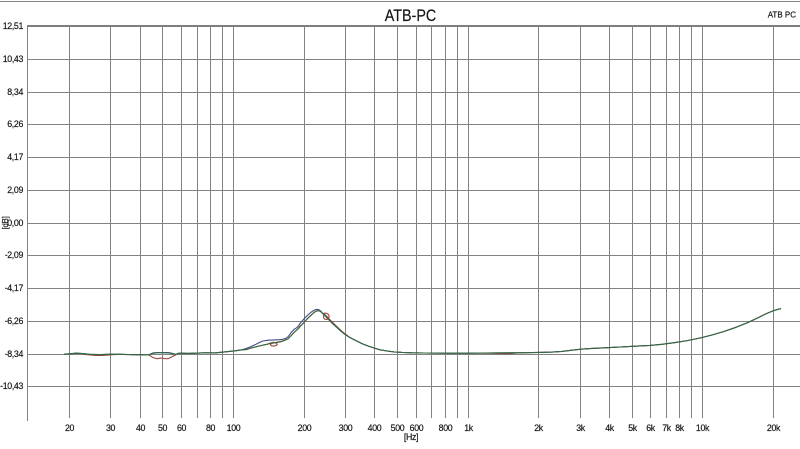  Describe the element at coordinates (70, 428) in the screenshot. I see `svg-text: 20` at that location.